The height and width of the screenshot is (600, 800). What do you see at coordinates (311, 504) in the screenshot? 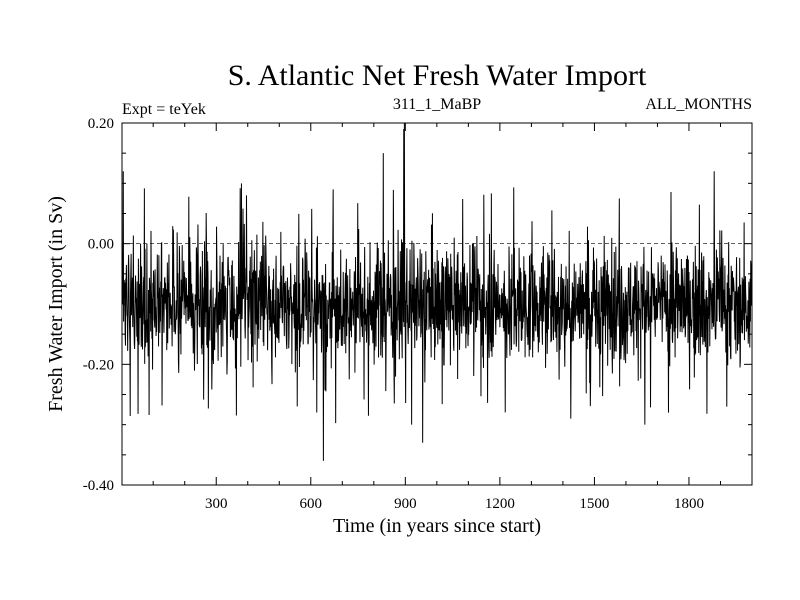
I see `x-tick-label: 600` at bounding box center [311, 504].